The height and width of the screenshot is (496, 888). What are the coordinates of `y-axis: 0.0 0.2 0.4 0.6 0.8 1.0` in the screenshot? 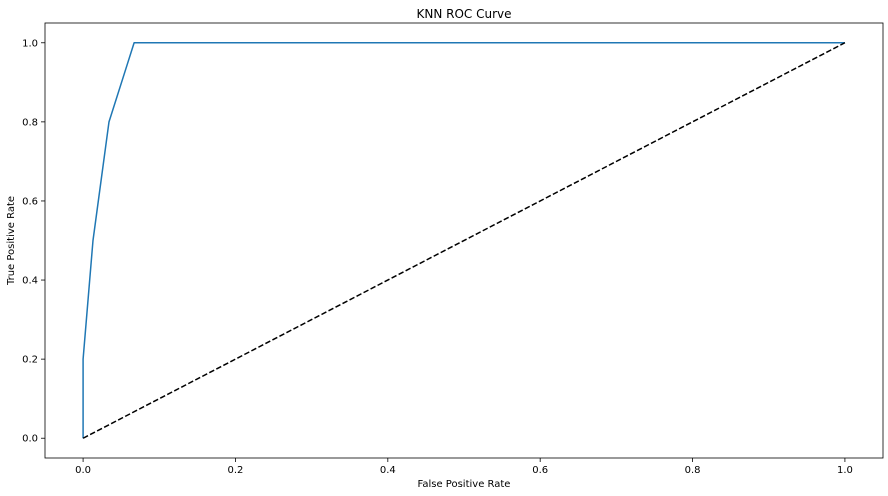 It's located at (33, 241).